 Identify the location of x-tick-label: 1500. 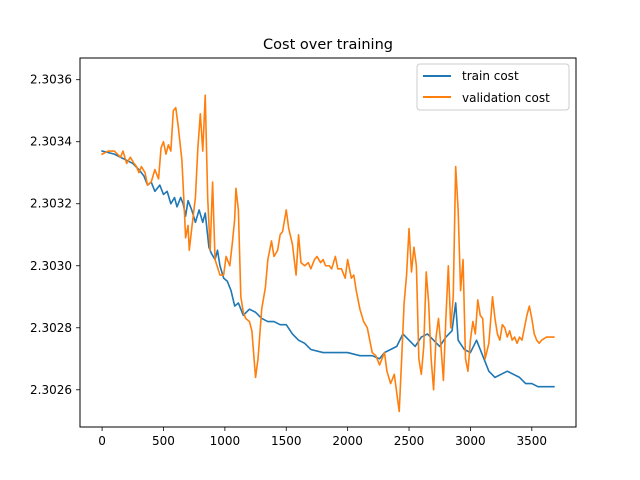
(286, 441).